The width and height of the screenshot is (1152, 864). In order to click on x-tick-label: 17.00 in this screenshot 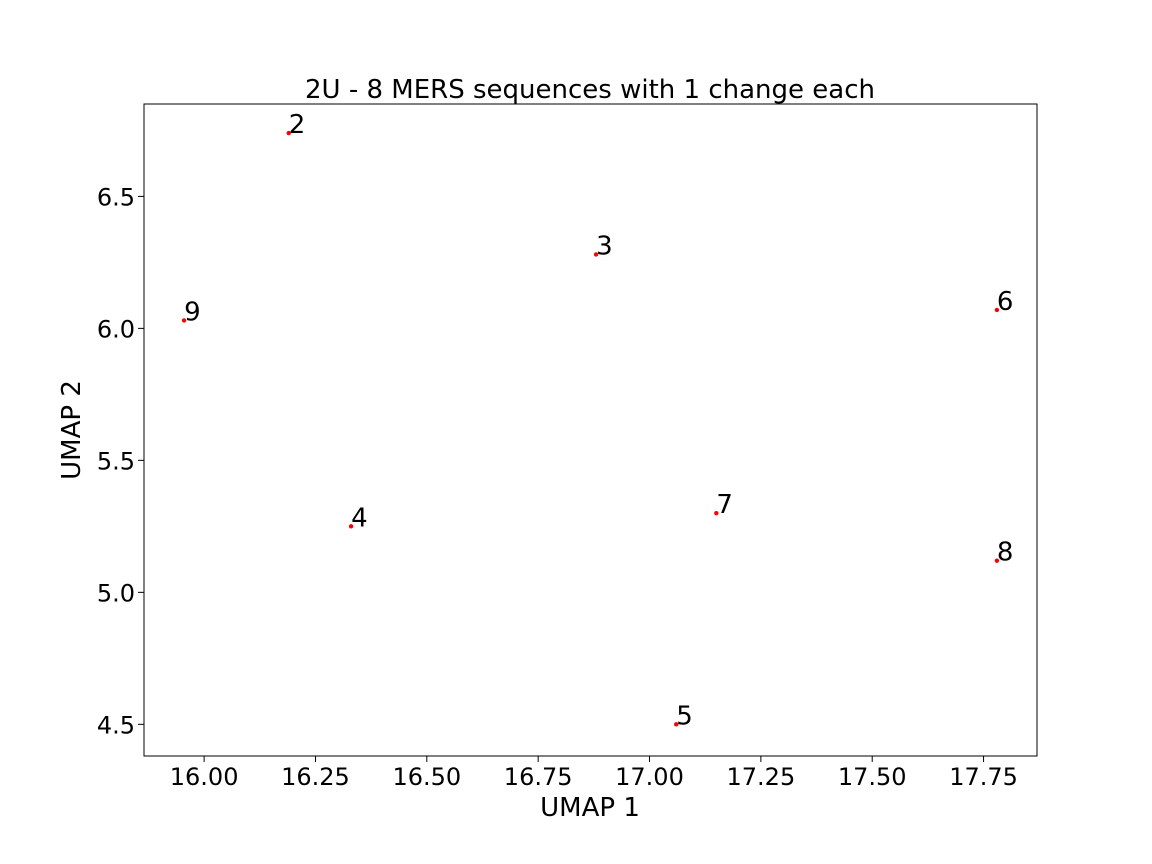, I will do `click(649, 777)`.